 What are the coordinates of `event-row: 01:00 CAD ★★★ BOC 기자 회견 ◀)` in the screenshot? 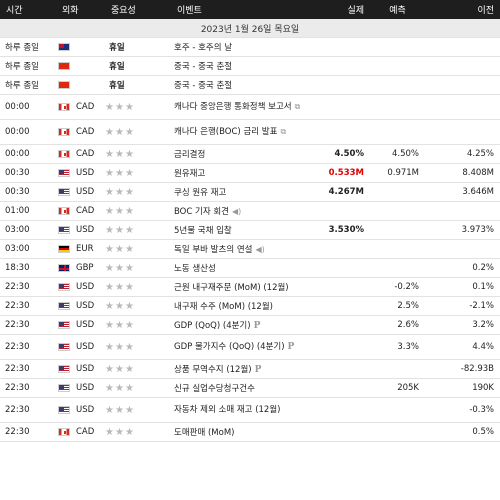 It's located at (250, 211).